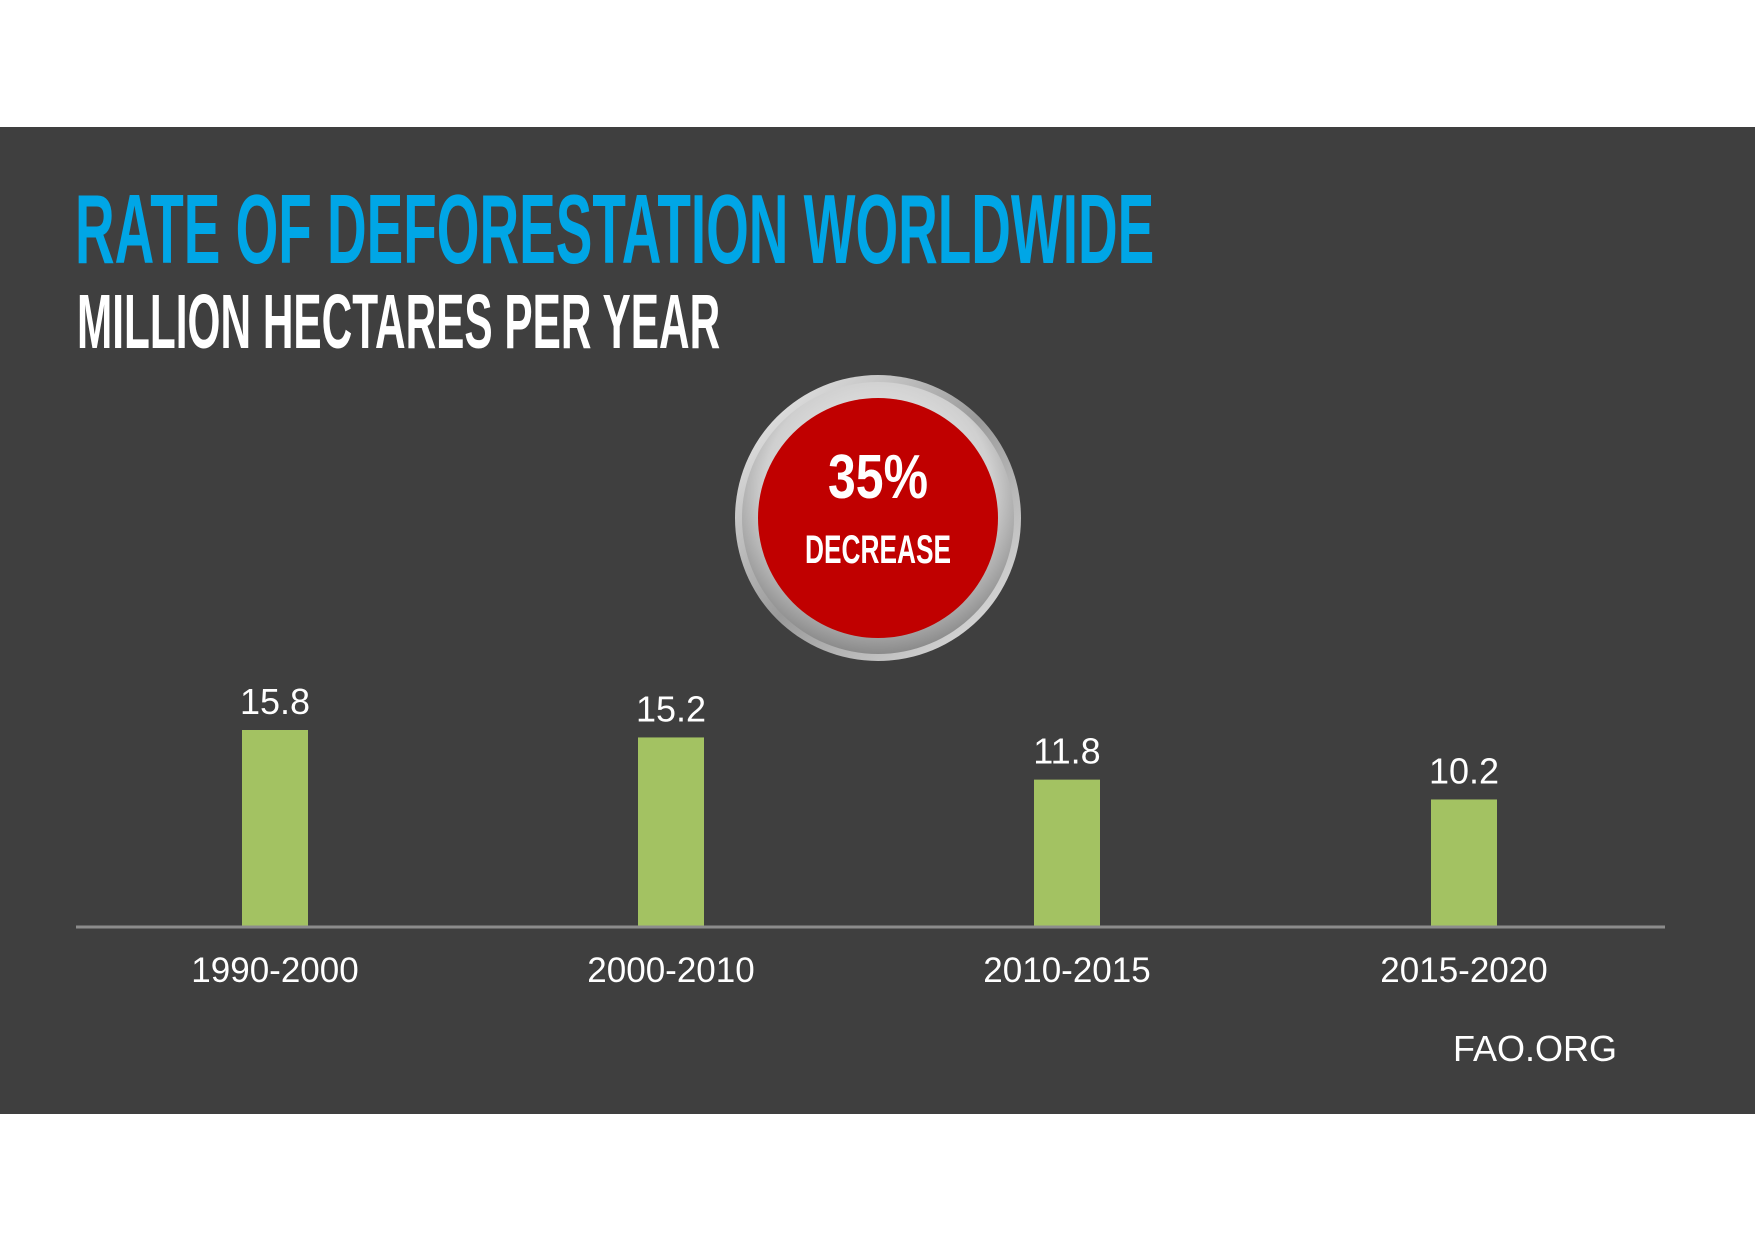  What do you see at coordinates (1464, 770) in the screenshot?
I see `data-label-2015-2020: 10.2` at bounding box center [1464, 770].